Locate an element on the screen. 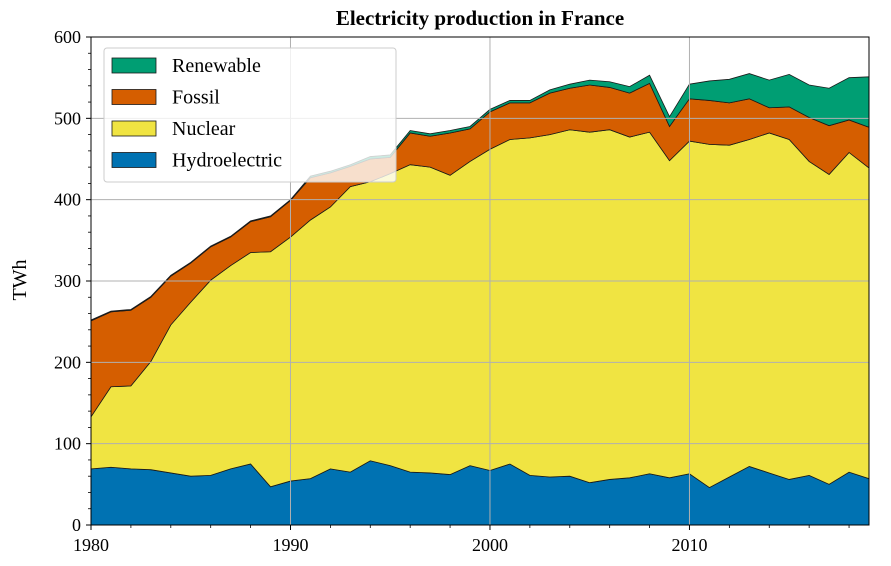 The width and height of the screenshot is (891, 566). legend-swatch-fossil is located at coordinates (134, 97).